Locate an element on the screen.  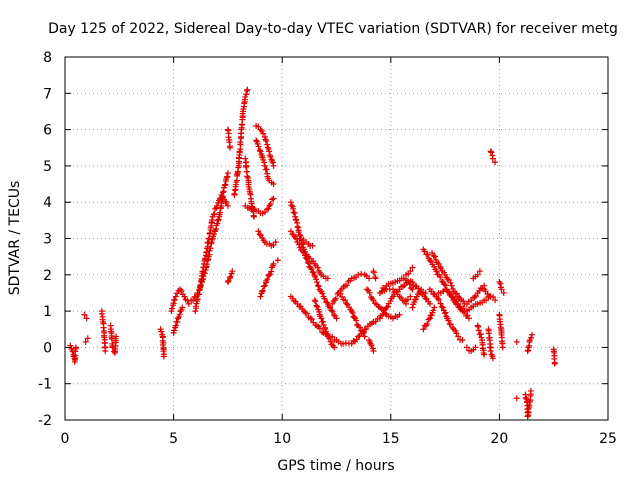
y-tick-label: -1 is located at coordinates (45, 385).